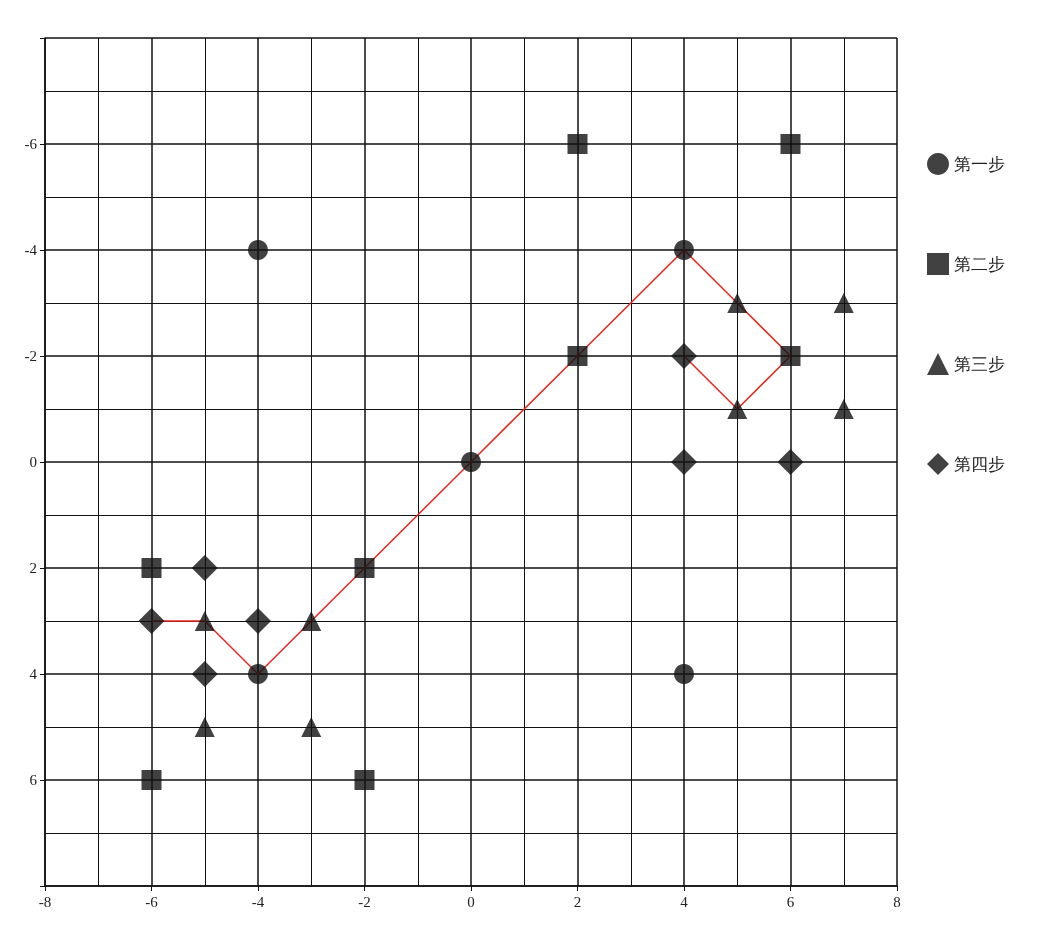 This screenshot has width=1044, height=934. What do you see at coordinates (30, 356) in the screenshot?
I see `y-tick-label: -2` at bounding box center [30, 356].